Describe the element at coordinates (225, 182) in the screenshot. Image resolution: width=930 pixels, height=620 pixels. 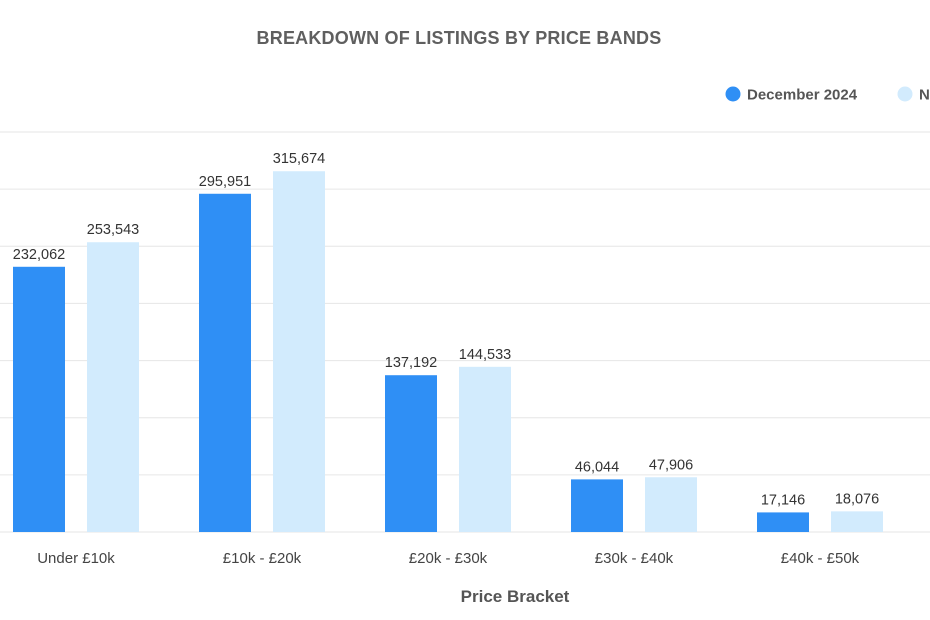
I see `data-label: 295,951` at that location.